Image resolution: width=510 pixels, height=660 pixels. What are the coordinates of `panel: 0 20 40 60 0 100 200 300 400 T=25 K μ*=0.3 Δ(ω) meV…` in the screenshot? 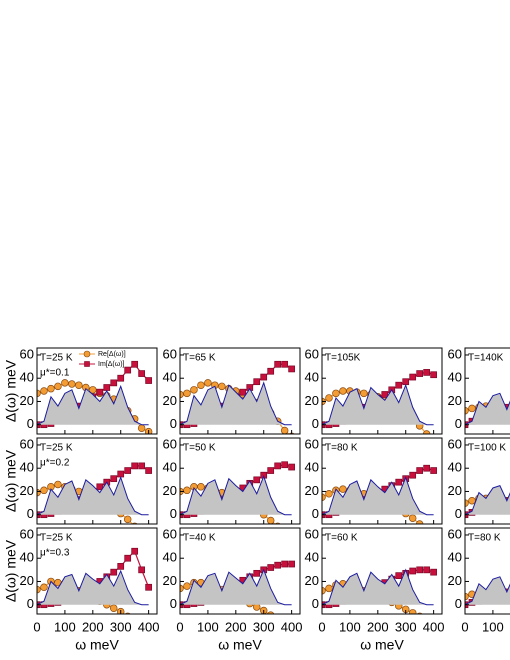 It's located at (81, 589).